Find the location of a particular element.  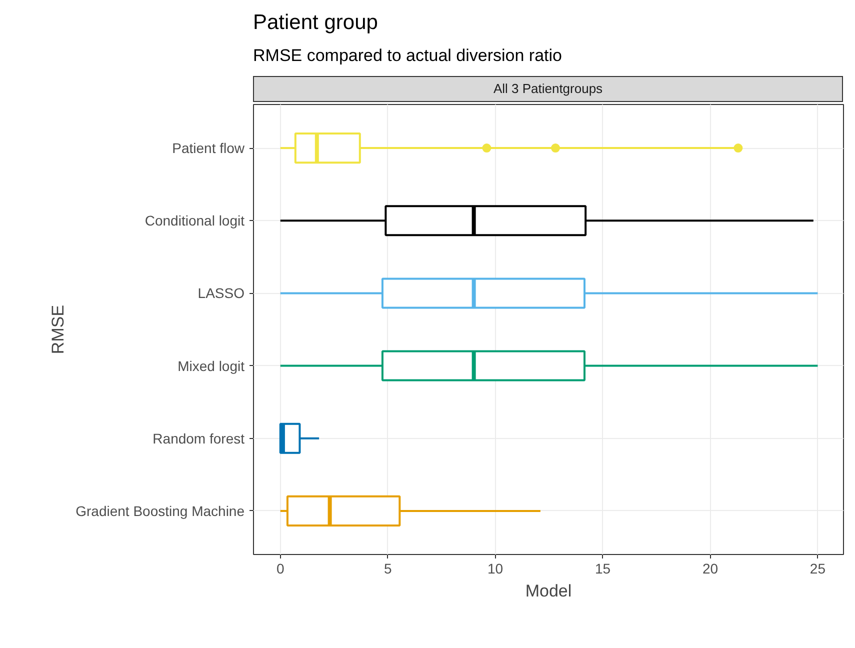

y-axis-title: RMSE is located at coordinates (58, 329).